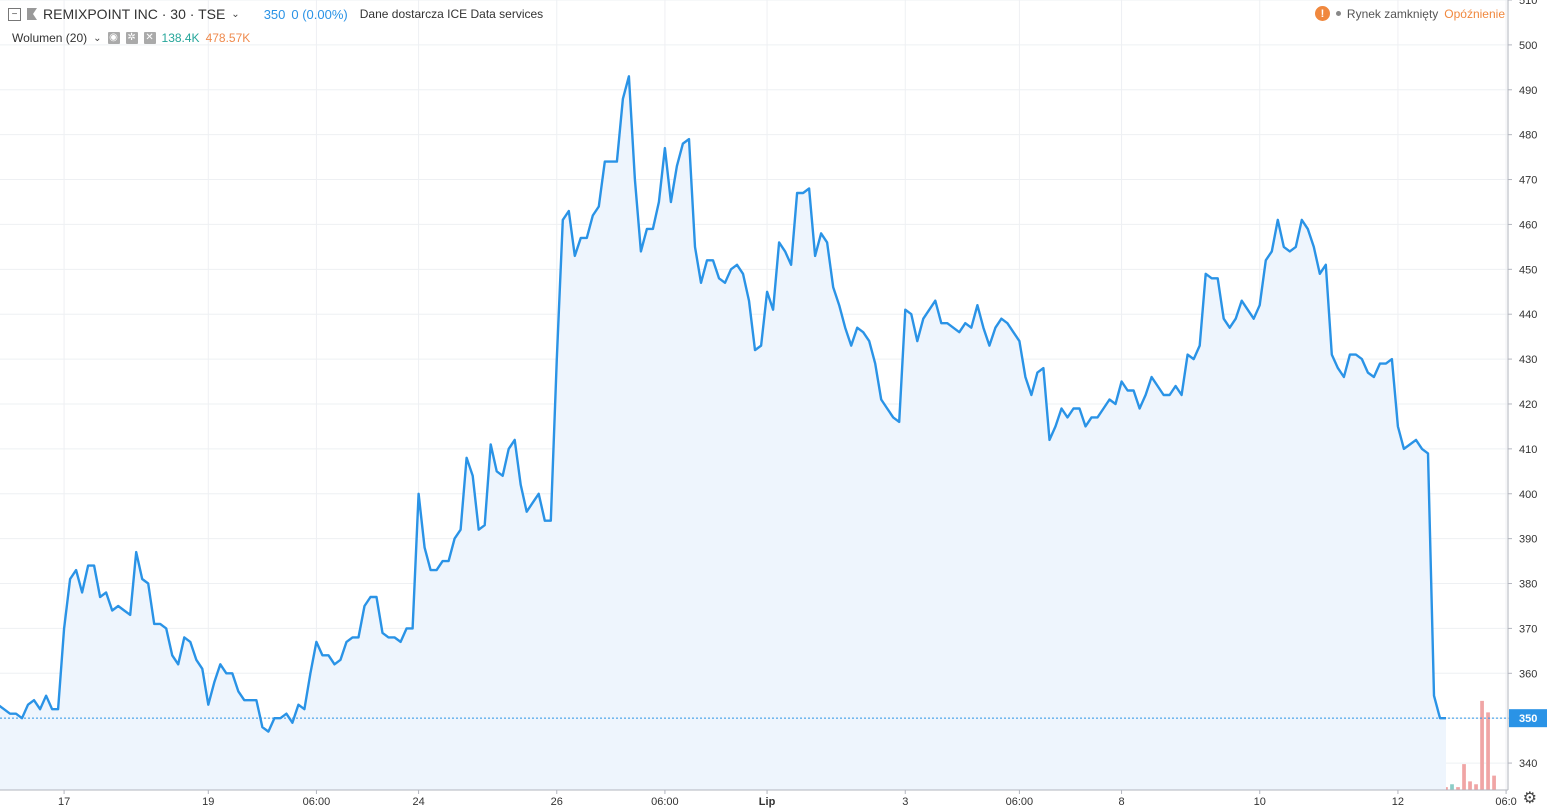 The width and height of the screenshot is (1547, 812). Describe the element at coordinates (1528, 91) in the screenshot. I see `y-tick-label: 490` at that location.